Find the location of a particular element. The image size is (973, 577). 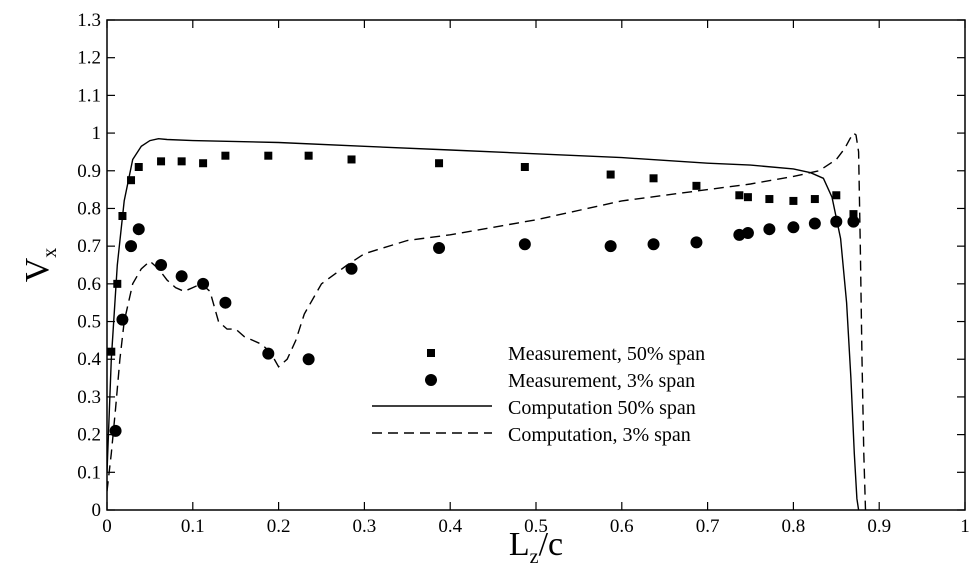

x-tick-label: 0.4 is located at coordinates (450, 526).